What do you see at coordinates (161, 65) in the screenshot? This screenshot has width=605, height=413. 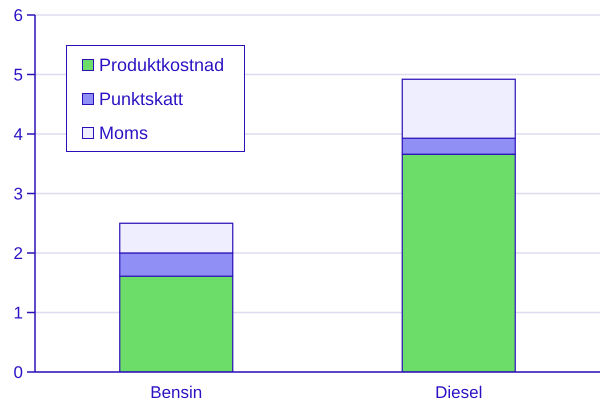 I see `legend-label: Produktkostnad` at bounding box center [161, 65].